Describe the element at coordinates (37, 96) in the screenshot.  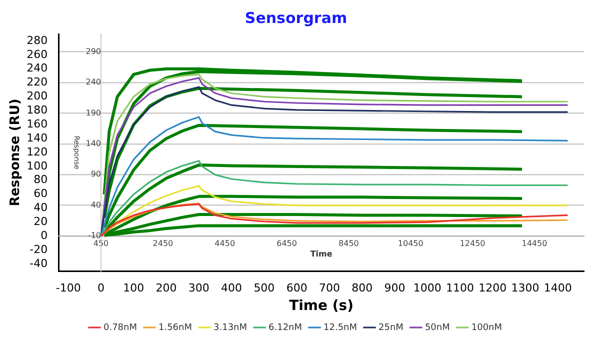
I see `y-tick-label: 200` at that location.